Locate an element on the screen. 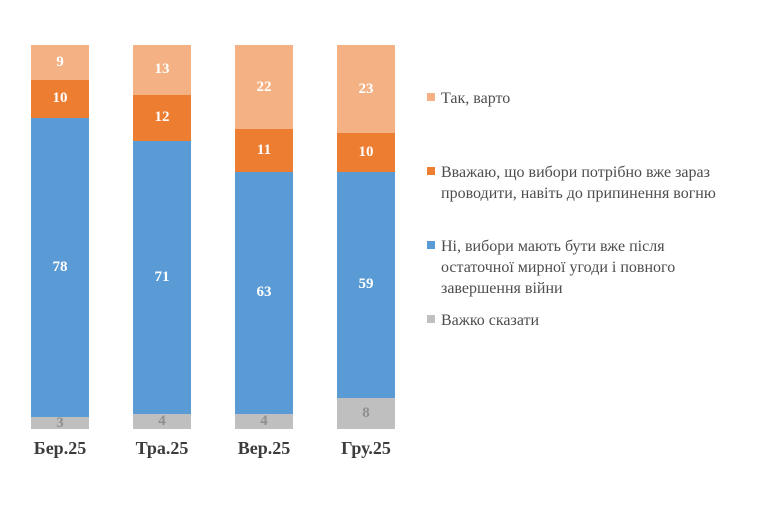  bar-value-label: 71 is located at coordinates (162, 276).